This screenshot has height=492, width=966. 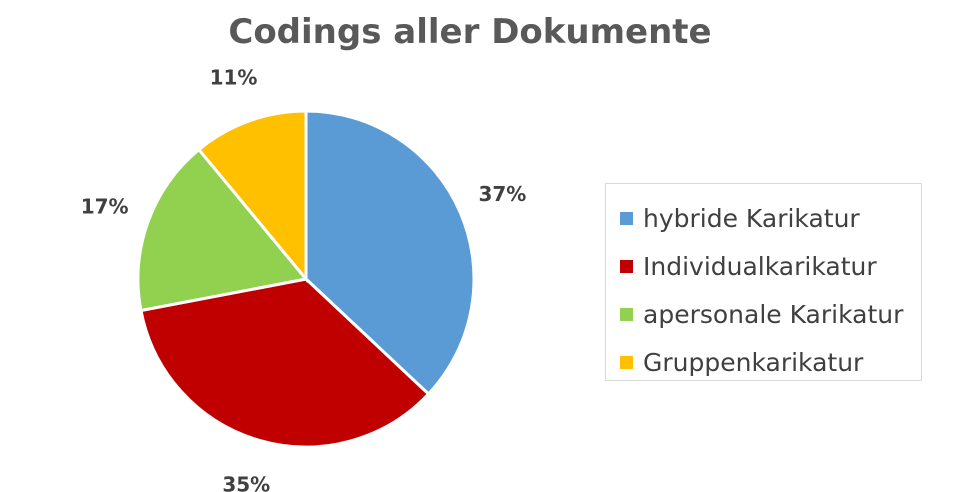 What do you see at coordinates (753, 362) in the screenshot?
I see `legend-label: Gruppenkarikatur` at bounding box center [753, 362].